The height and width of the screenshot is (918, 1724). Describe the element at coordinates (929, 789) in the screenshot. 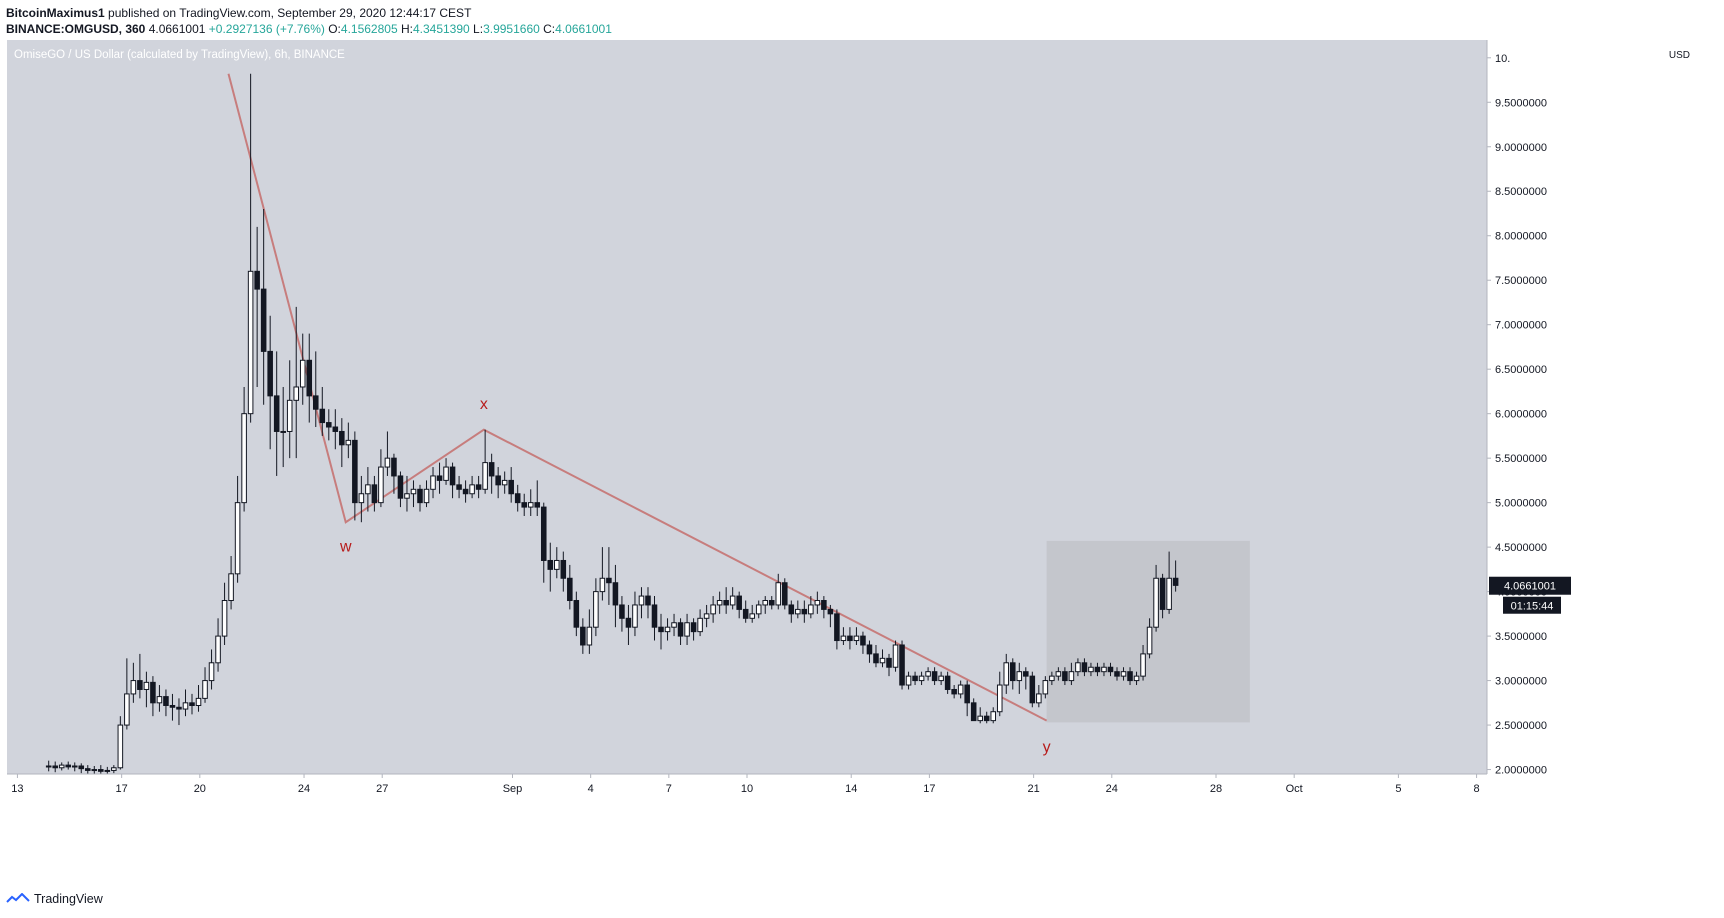

I see `time-tick-label: 17` at that location.